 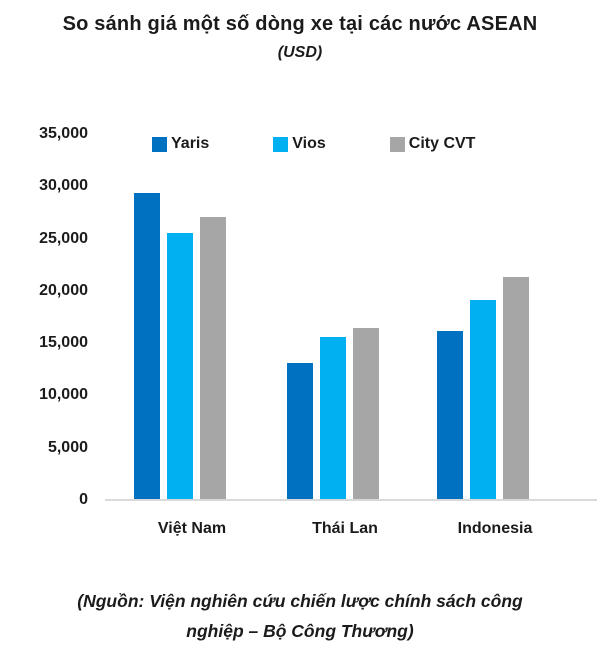 What do you see at coordinates (309, 143) in the screenshot?
I see `legend-label-vios: Vios` at bounding box center [309, 143].